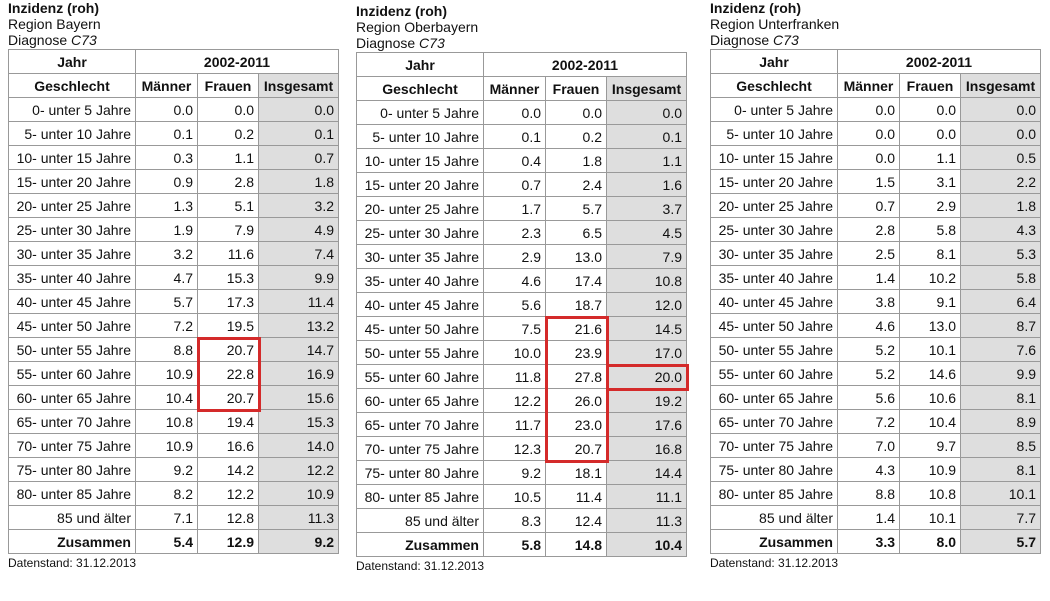 Image resolution: width=1050 pixels, height=601 pixels. I want to click on cell: 1.8, so click(298, 181).